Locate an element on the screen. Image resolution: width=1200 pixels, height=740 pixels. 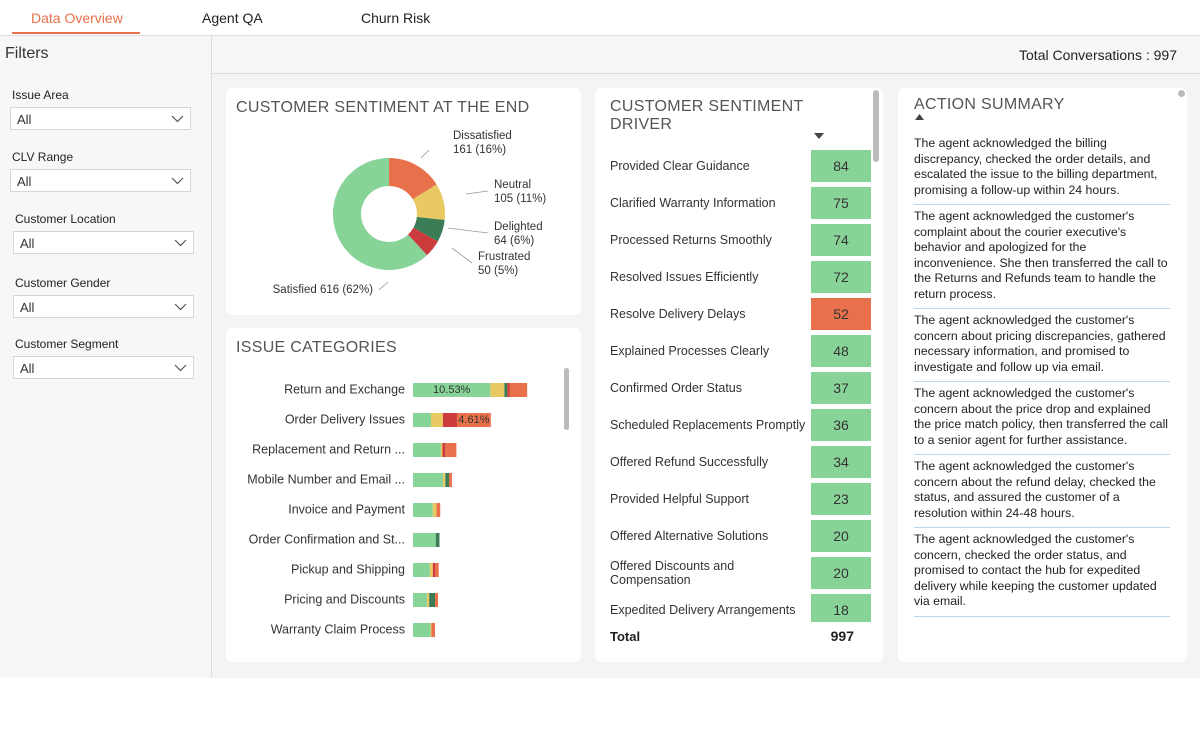
filter-label: Customer Segment is located at coordinates (67, 344).